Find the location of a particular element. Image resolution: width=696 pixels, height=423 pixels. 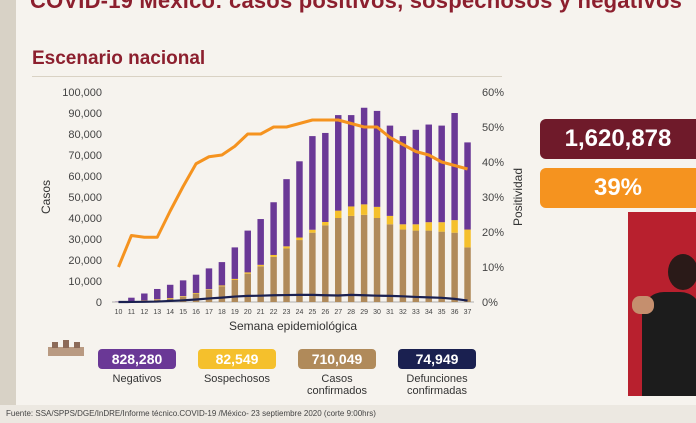

y2-tick-label: 0% is located at coordinates (490, 303).